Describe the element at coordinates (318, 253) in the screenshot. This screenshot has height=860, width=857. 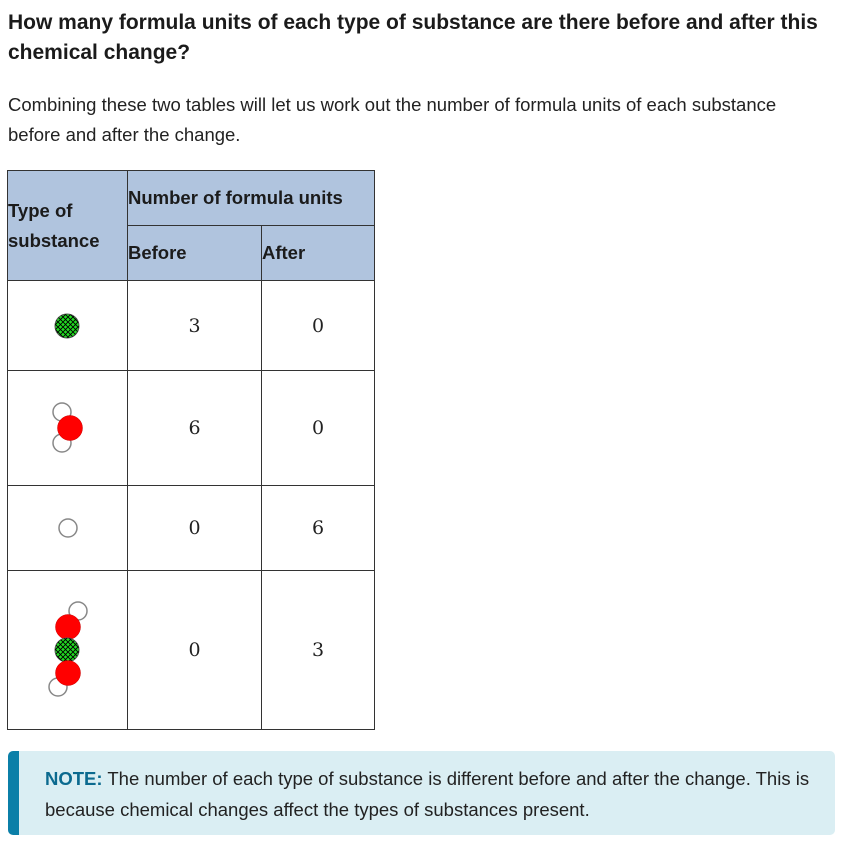
I see `after-header: After` at that location.